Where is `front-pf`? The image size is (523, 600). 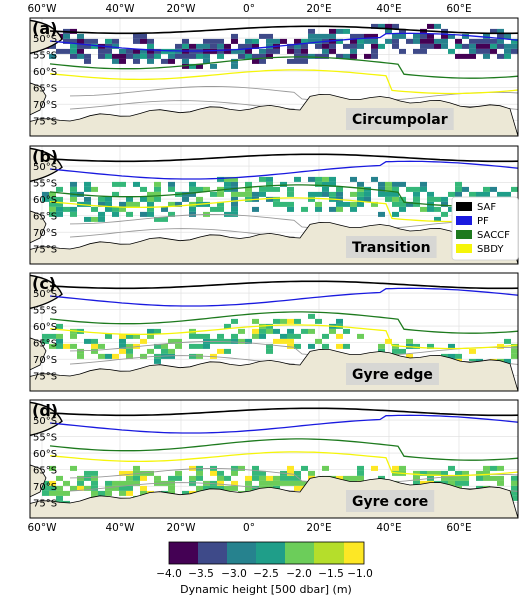
front-pf is located at coordinates (283, 170).